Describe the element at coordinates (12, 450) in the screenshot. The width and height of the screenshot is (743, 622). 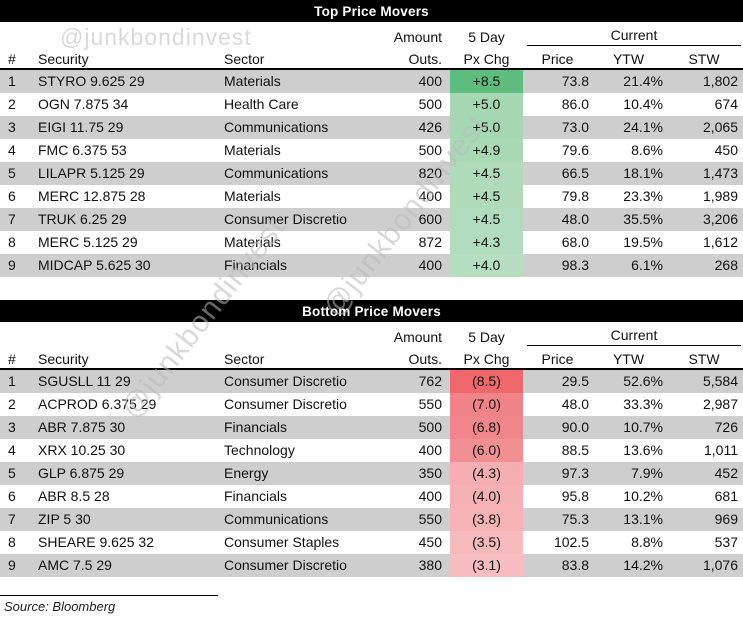
I see `row-number-cell: 4` at that location.